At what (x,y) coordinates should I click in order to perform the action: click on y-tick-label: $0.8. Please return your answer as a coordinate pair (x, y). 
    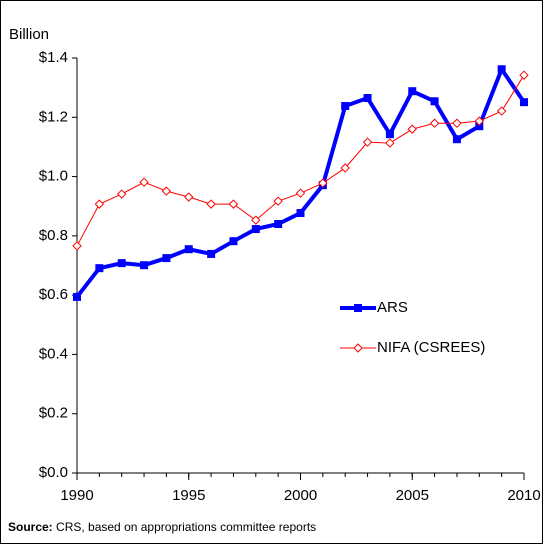
    Looking at the image, I should click on (53, 235).